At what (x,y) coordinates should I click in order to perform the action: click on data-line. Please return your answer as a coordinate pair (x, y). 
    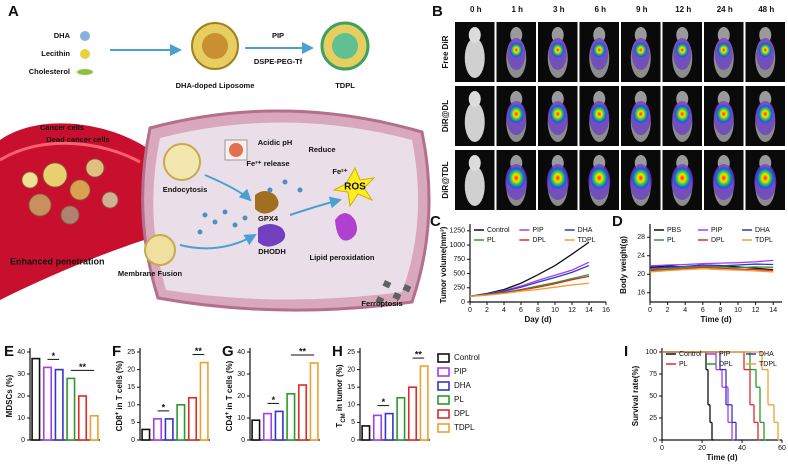
    Looking at the image, I should click on (711, 269).